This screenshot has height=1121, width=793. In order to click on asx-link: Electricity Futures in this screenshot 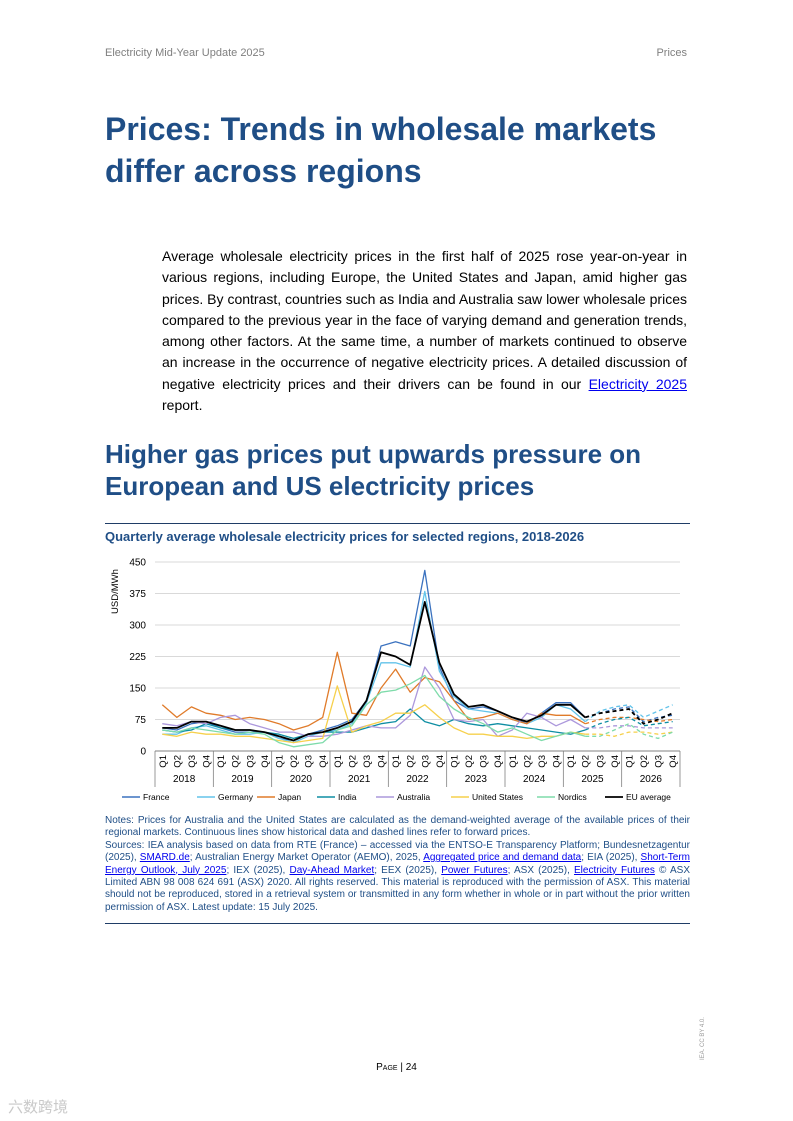, I will do `click(614, 870)`.